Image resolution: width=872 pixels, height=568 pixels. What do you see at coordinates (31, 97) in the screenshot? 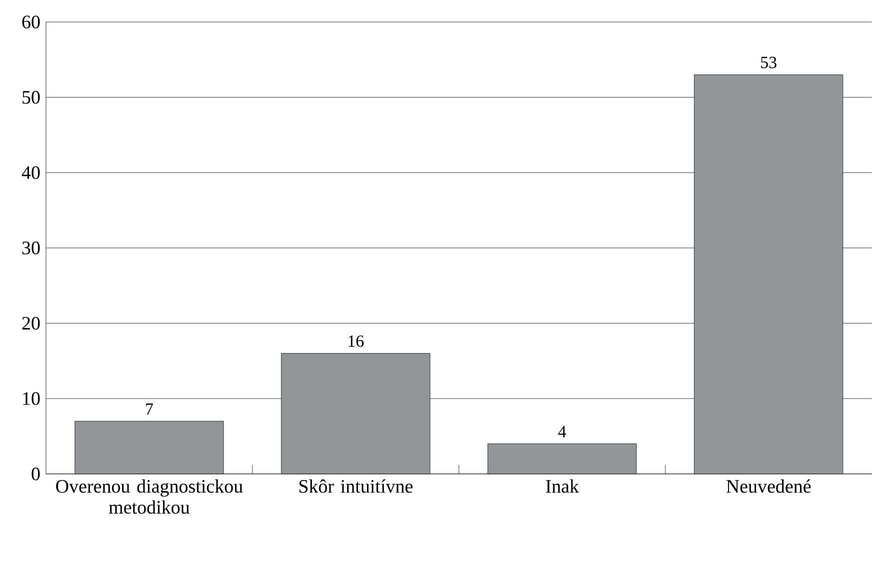
I see `y-tick-label: 50` at bounding box center [31, 97].